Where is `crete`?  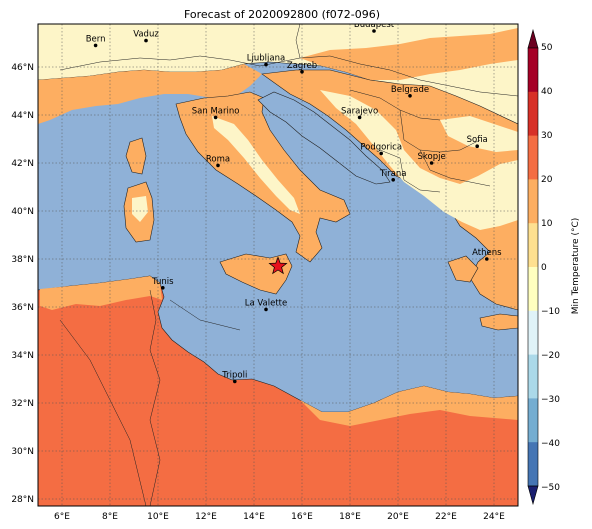 crete is located at coordinates (498, 322).